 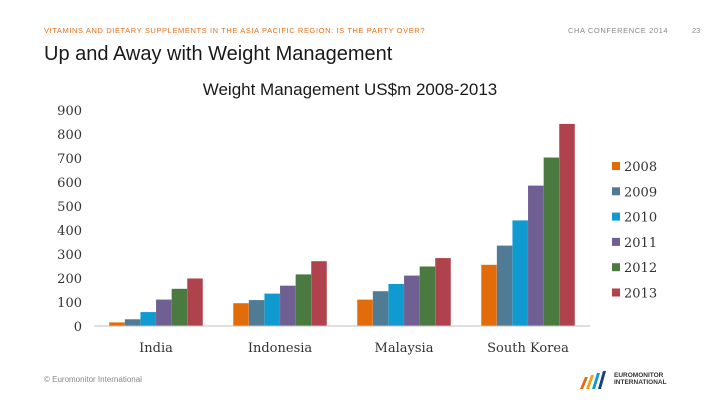 I want to click on bar-malaysia-2009, so click(x=380, y=308).